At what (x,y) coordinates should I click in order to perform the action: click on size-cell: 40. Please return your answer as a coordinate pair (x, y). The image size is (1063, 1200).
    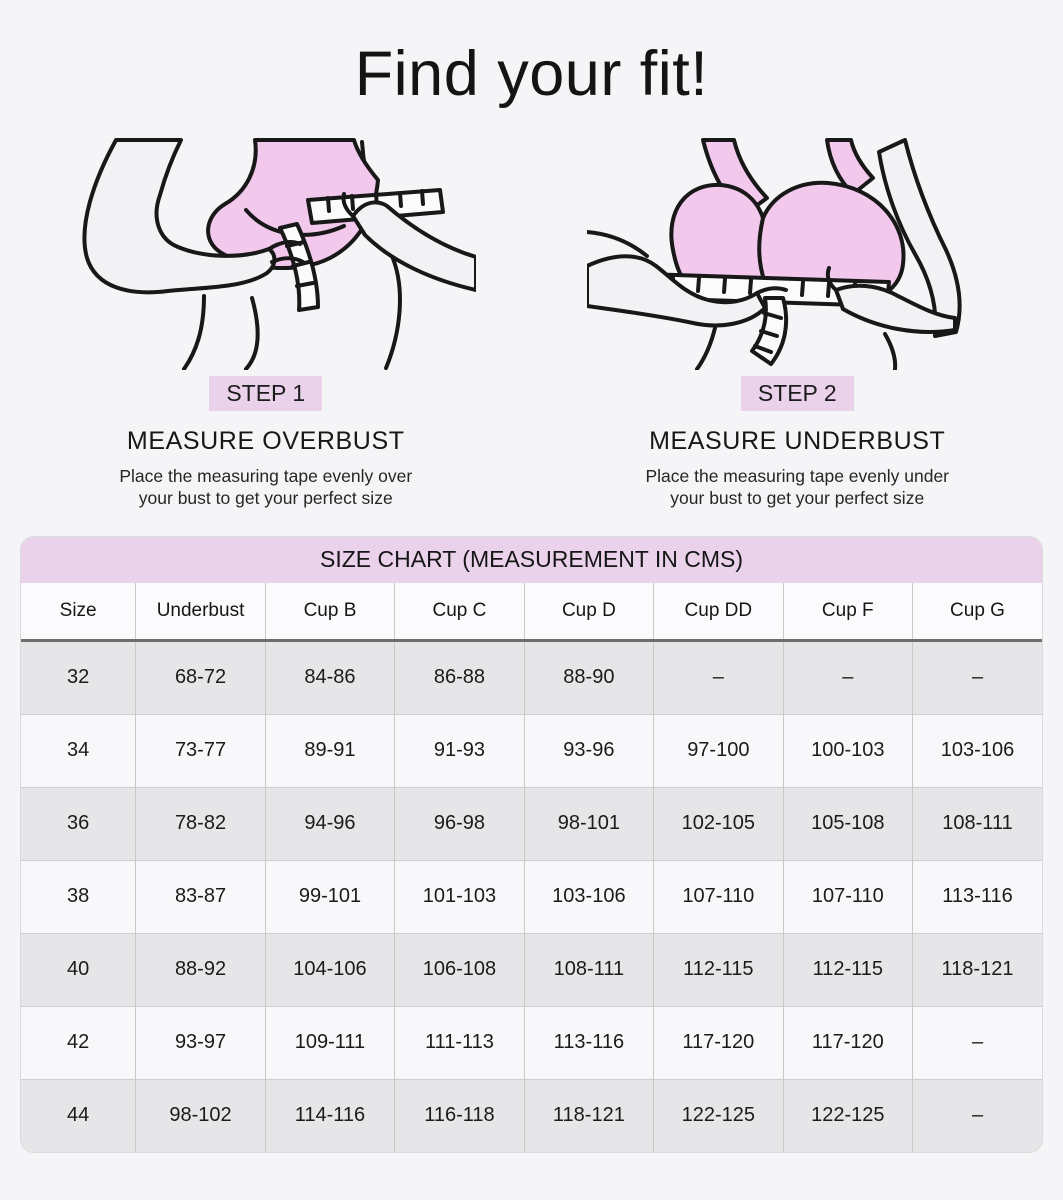
    Looking at the image, I should click on (78, 969).